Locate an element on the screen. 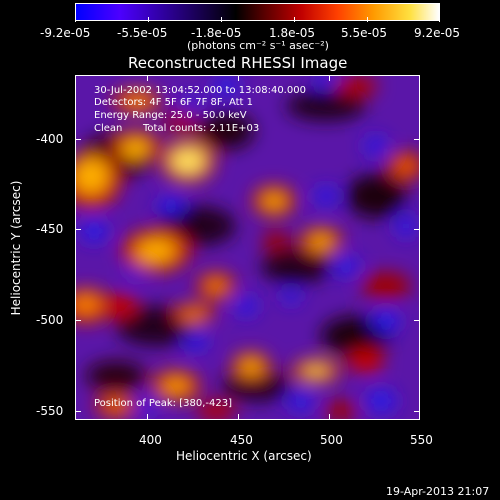  timestamp: 19-Apr-2013 21:07 is located at coordinates (438, 491).